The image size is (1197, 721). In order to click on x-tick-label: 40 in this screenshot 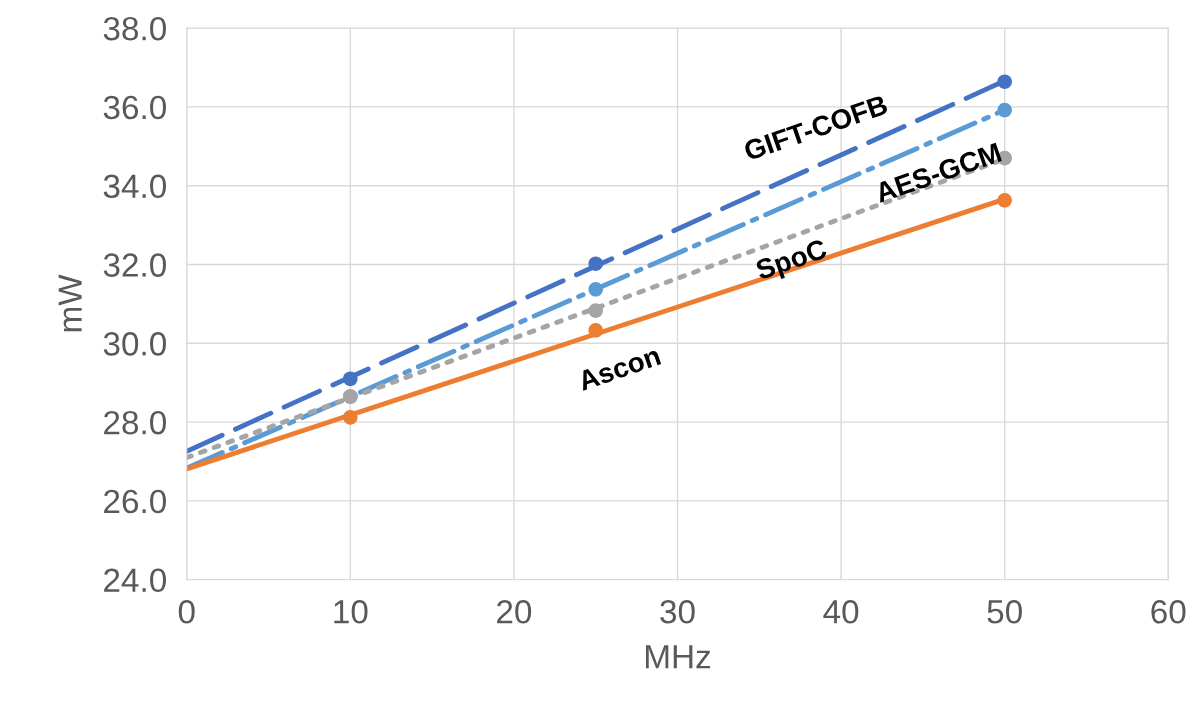, I will do `click(841, 612)`.